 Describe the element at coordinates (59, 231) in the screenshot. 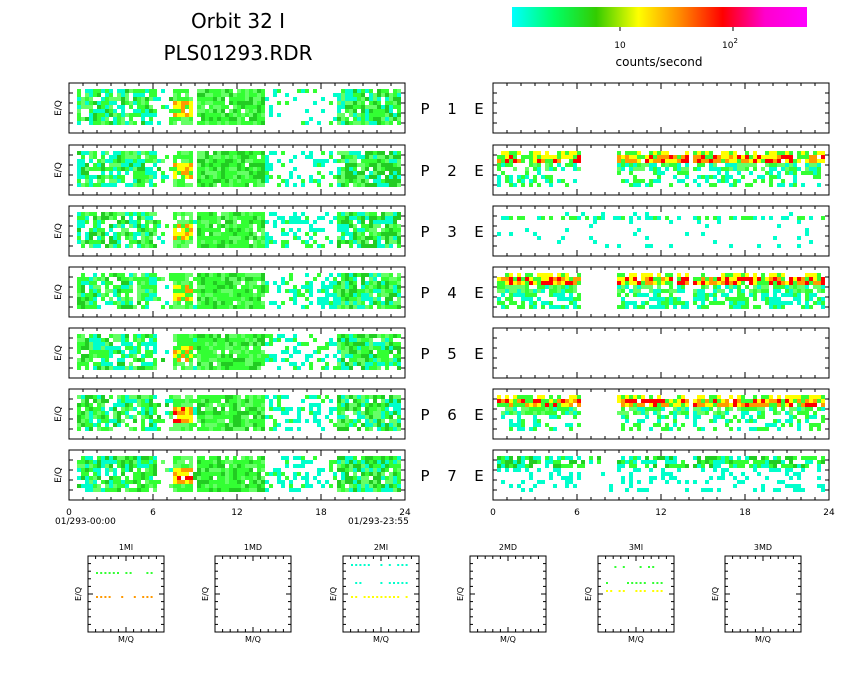

I see `ylabel-eq: E/Q` at that location.